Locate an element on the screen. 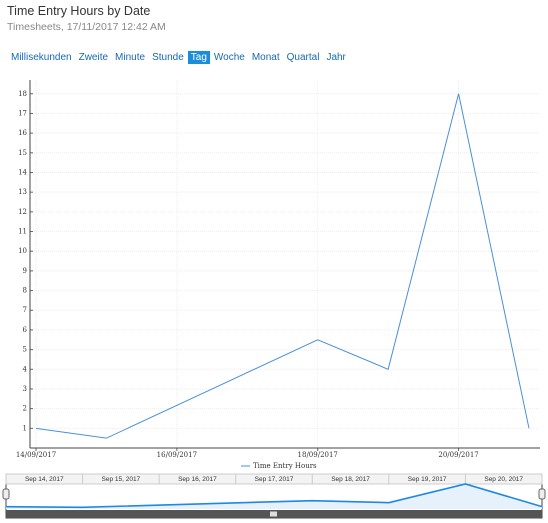 The image size is (548, 523). chart-title: Time Entry Hours by Date is located at coordinates (79, 11).